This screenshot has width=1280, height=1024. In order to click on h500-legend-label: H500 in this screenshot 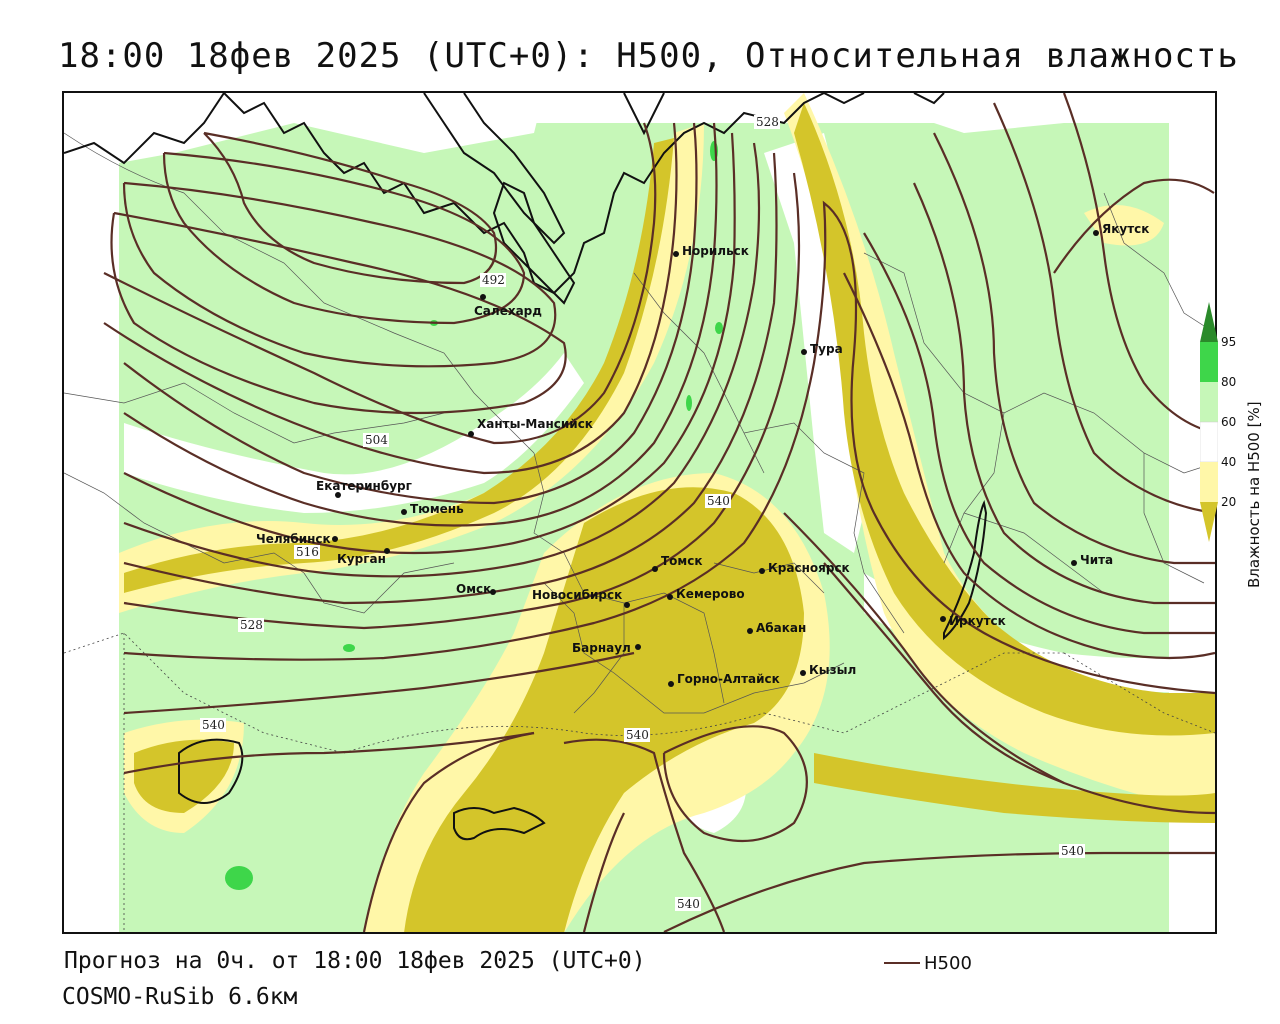, I will do `click(948, 963)`.